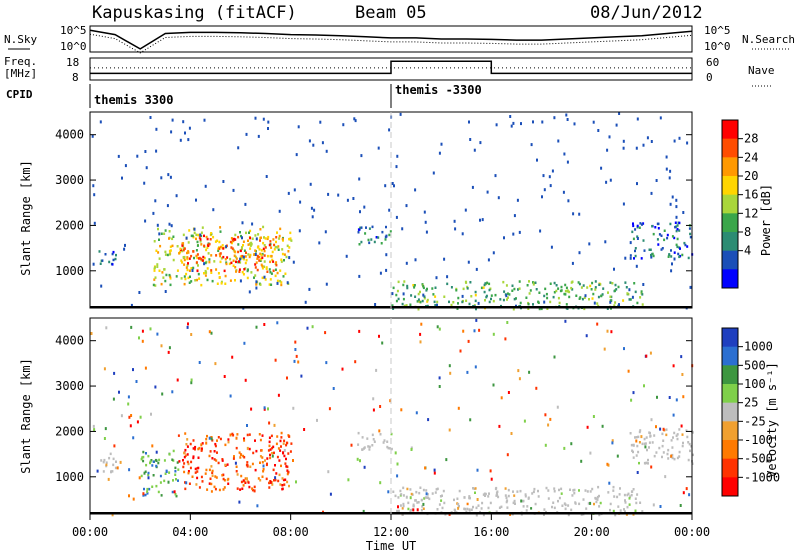  What do you see at coordinates (69, 341) in the screenshot?
I see `y-tick-label: 4000` at bounding box center [69, 341].